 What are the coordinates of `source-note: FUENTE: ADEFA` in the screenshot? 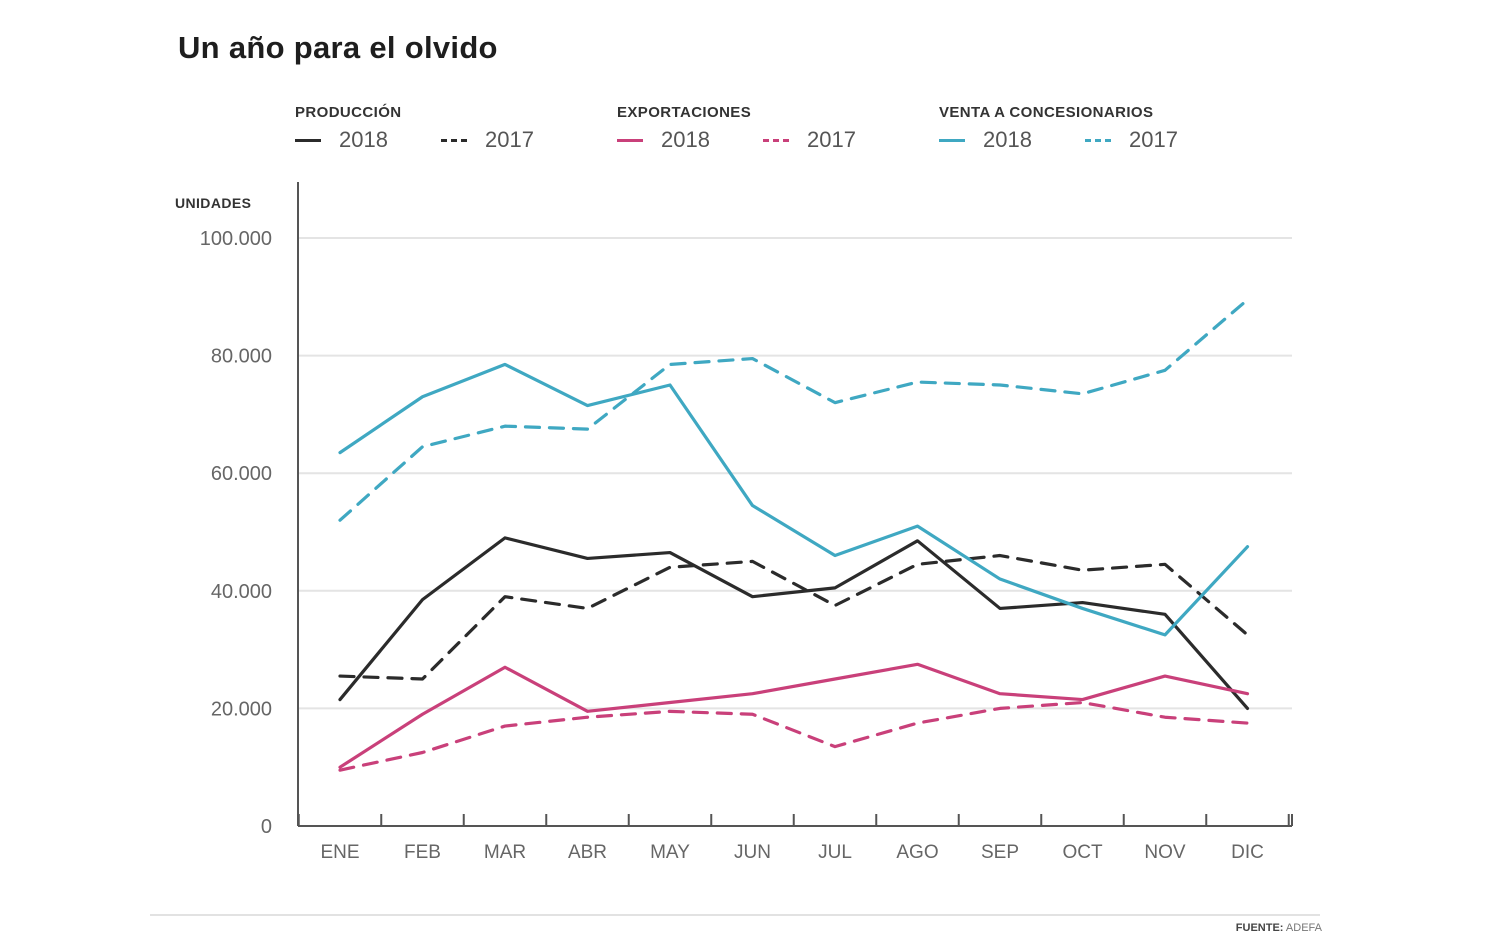 It's located at (1279, 928).